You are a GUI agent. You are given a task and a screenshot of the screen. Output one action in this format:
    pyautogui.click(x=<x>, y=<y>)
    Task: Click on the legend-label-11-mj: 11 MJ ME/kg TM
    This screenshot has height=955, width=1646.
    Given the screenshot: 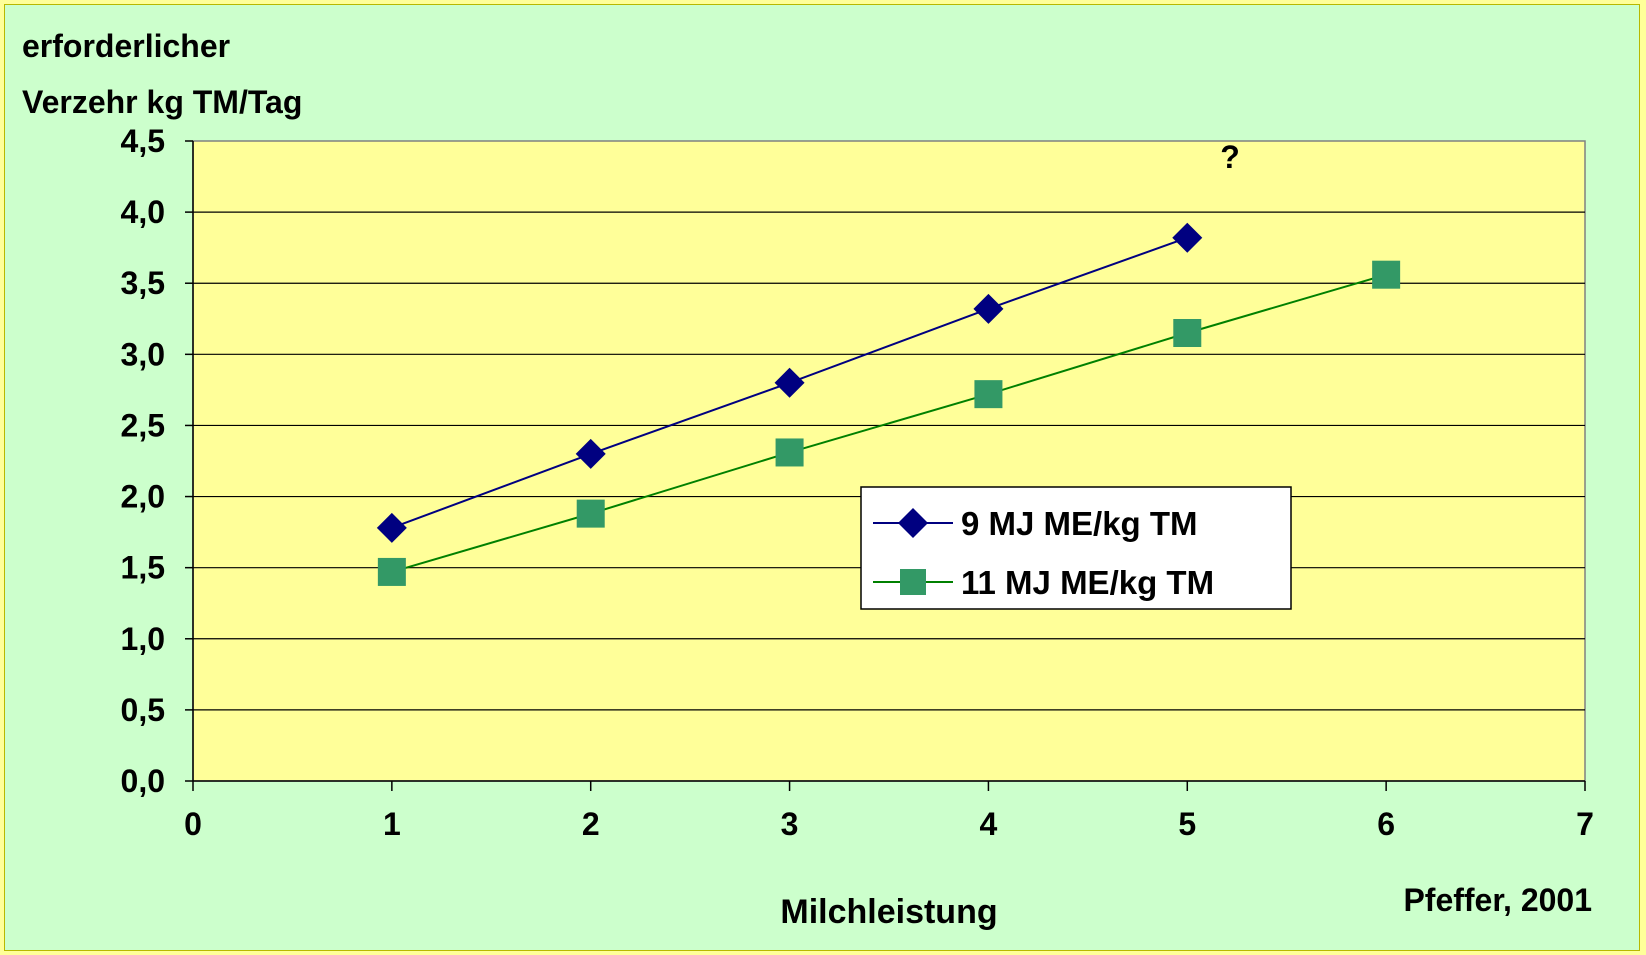 What is the action you would take?
    pyautogui.click(x=1087, y=582)
    